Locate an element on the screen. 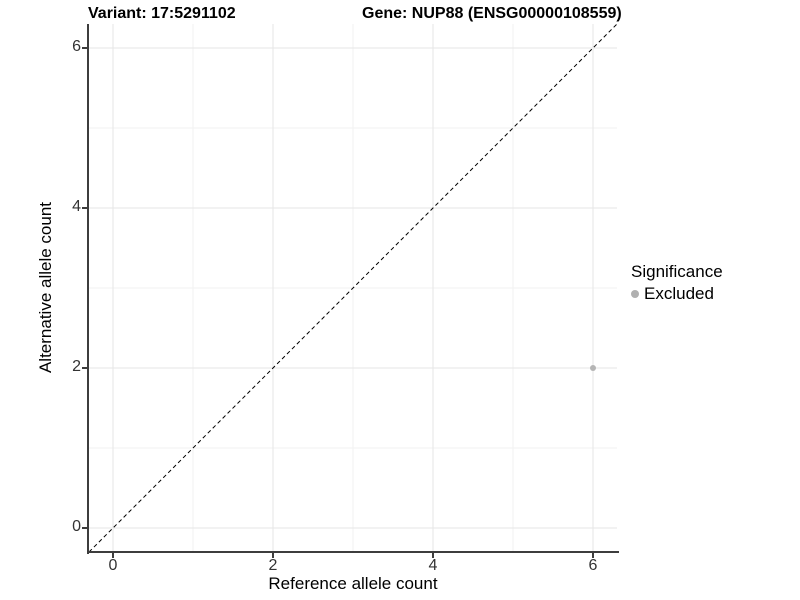 Image resolution: width=800 pixels, height=600 pixels. variant-title: Variant: 17:5291102 is located at coordinates (162, 13).